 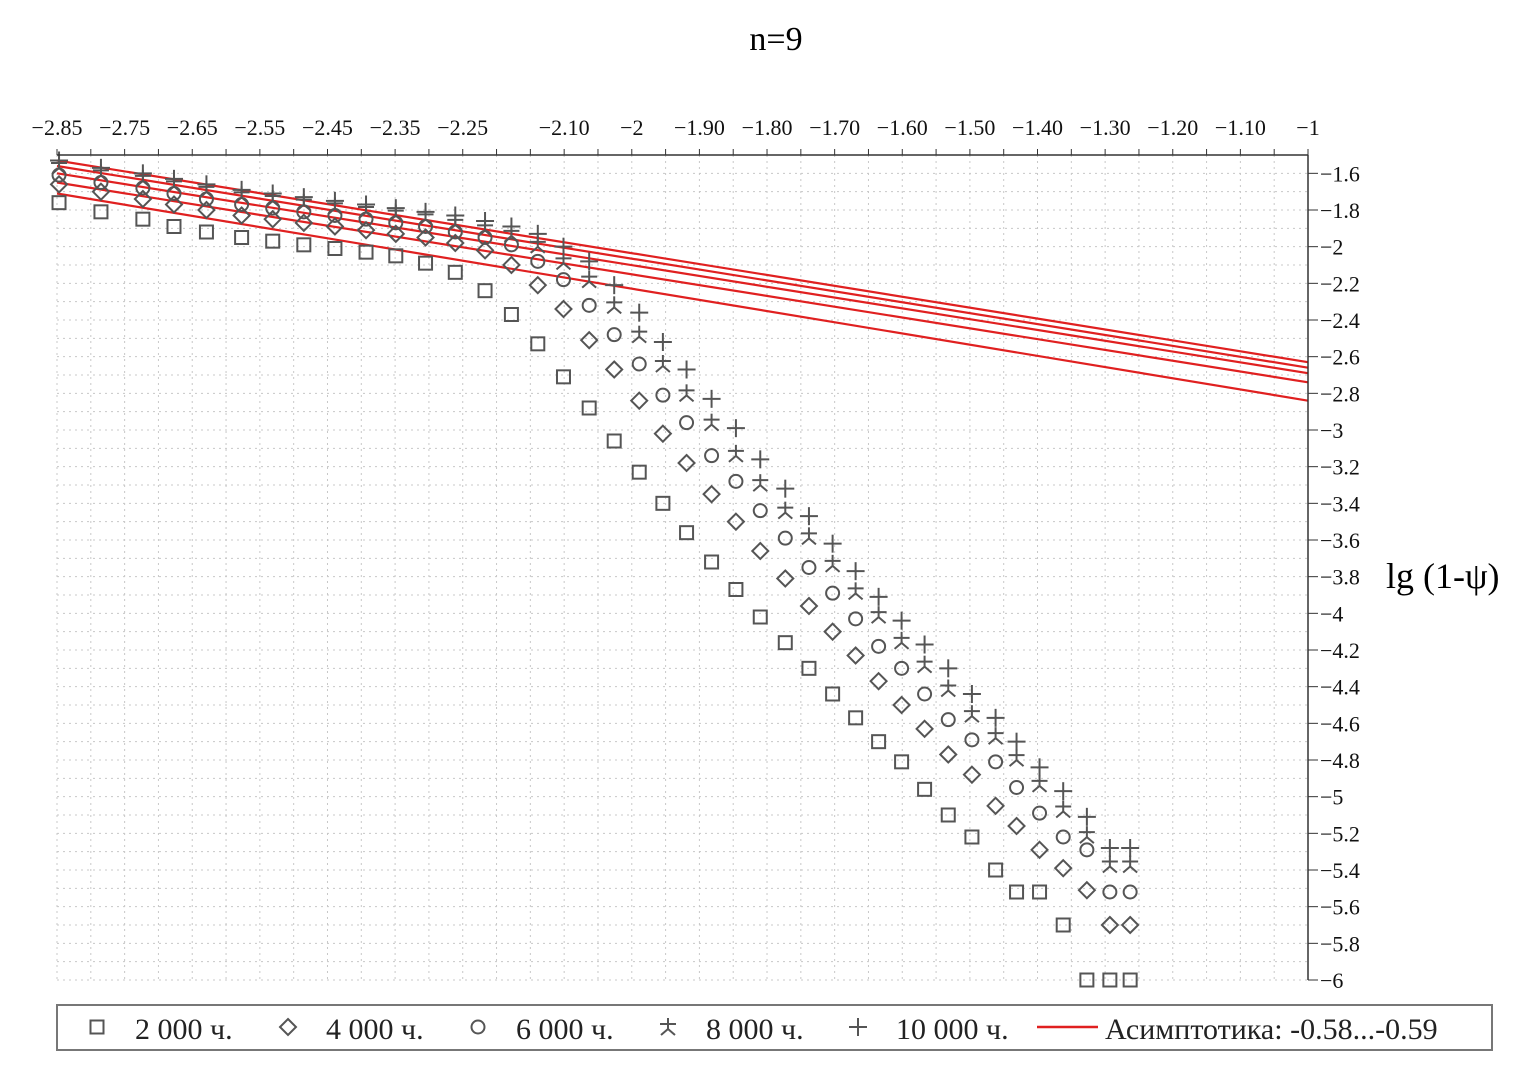 I want to click on legend-item: 6 000 ч., so click(x=542, y=1029).